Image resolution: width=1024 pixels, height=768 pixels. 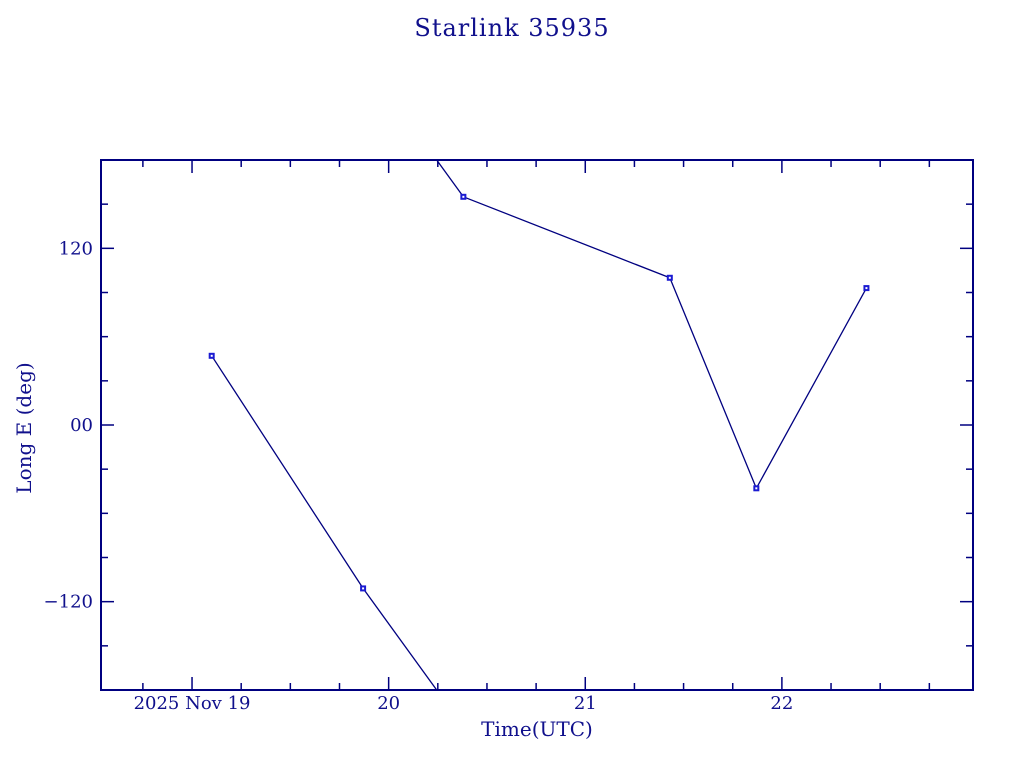 What do you see at coordinates (68, 602) in the screenshot?
I see `y-tick-label: −120` at bounding box center [68, 602].